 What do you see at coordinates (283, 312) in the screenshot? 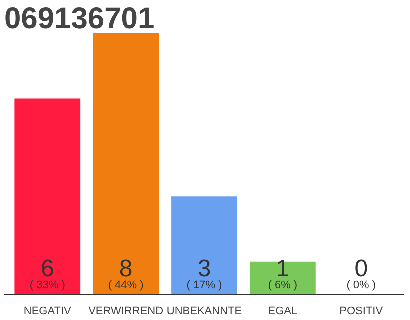
I see `x-tick-label: EGAL` at bounding box center [283, 312].